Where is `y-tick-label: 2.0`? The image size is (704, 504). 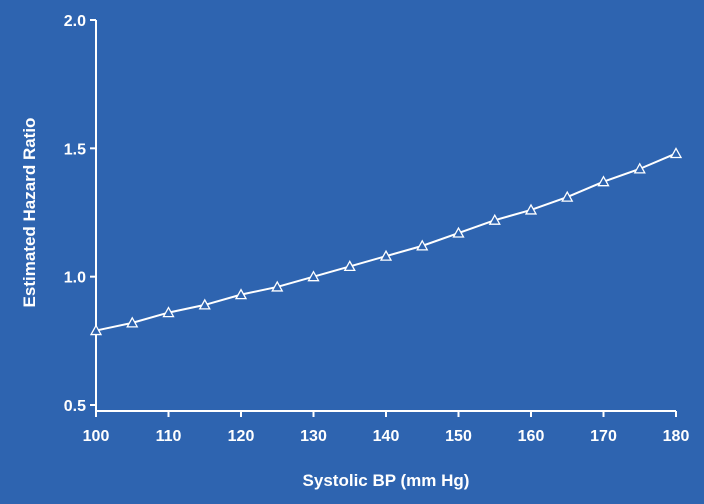 y-tick-label: 2.0 is located at coordinates (75, 21).